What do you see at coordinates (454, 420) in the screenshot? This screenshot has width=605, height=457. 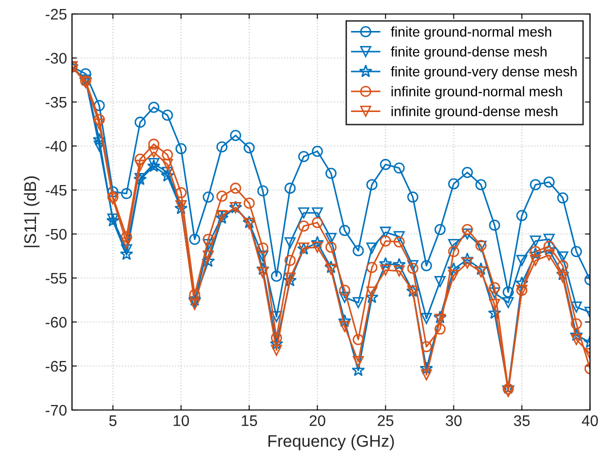 I see `x-tick-label: 30` at bounding box center [454, 420].